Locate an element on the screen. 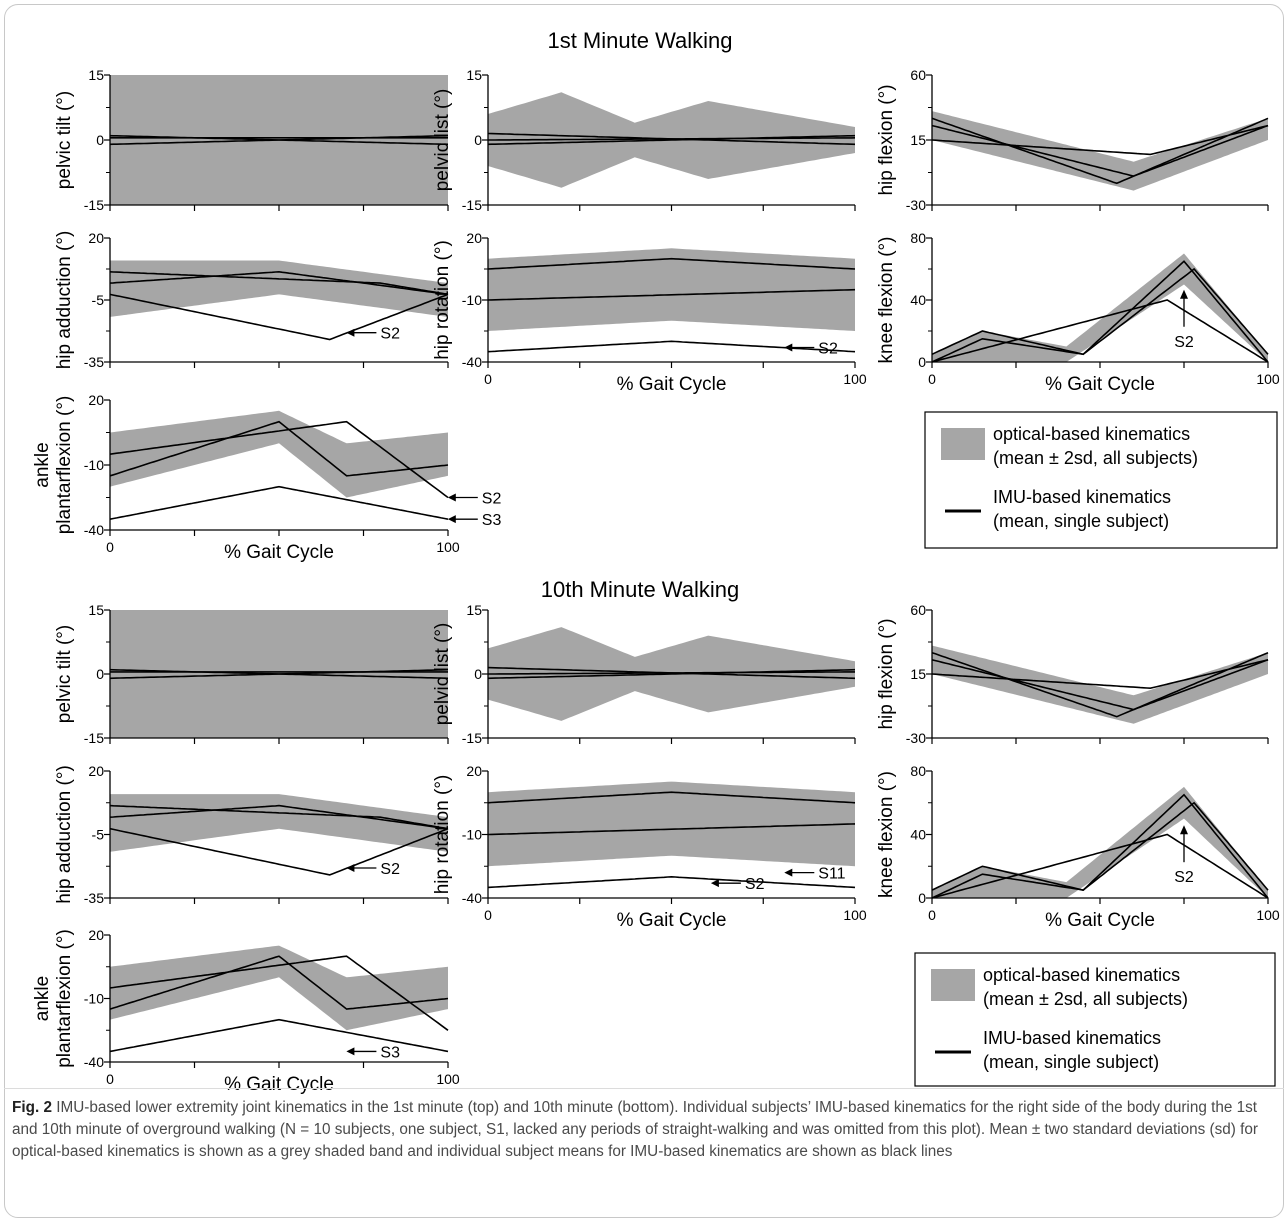 The image size is (1287, 1223). chart-1st-knee-flexion: 80 40 00 100 % Gait Cycle knee flexion (°) S2 is located at coordinates (1078, 312).